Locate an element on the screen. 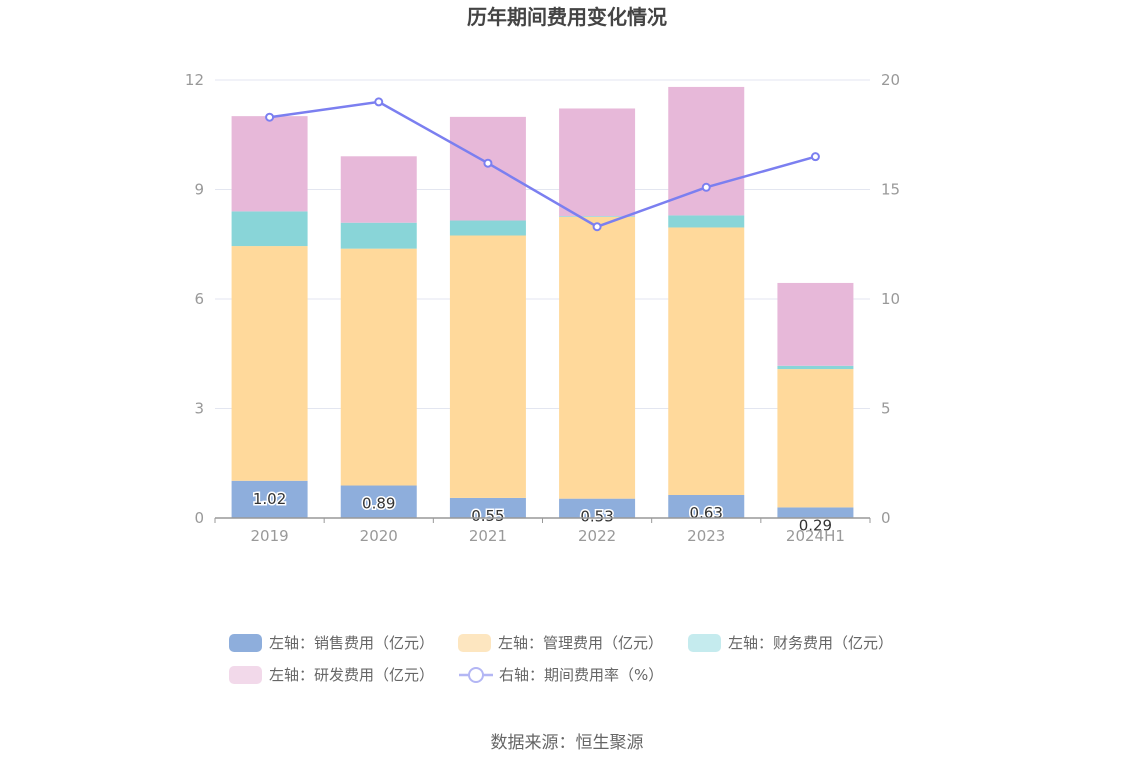  data-labels: 1.02 0.89 0.55 0.53 0.63 0.29 is located at coordinates (542, 512).